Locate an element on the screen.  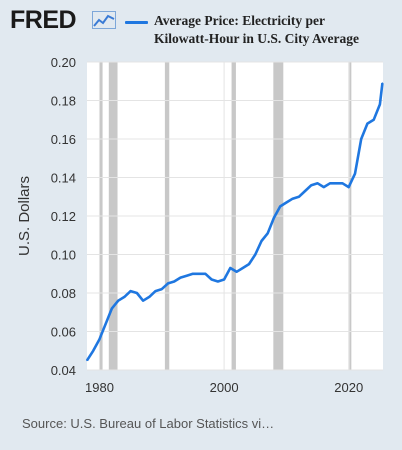
y-tick-label: 0.10 is located at coordinates (63, 255).